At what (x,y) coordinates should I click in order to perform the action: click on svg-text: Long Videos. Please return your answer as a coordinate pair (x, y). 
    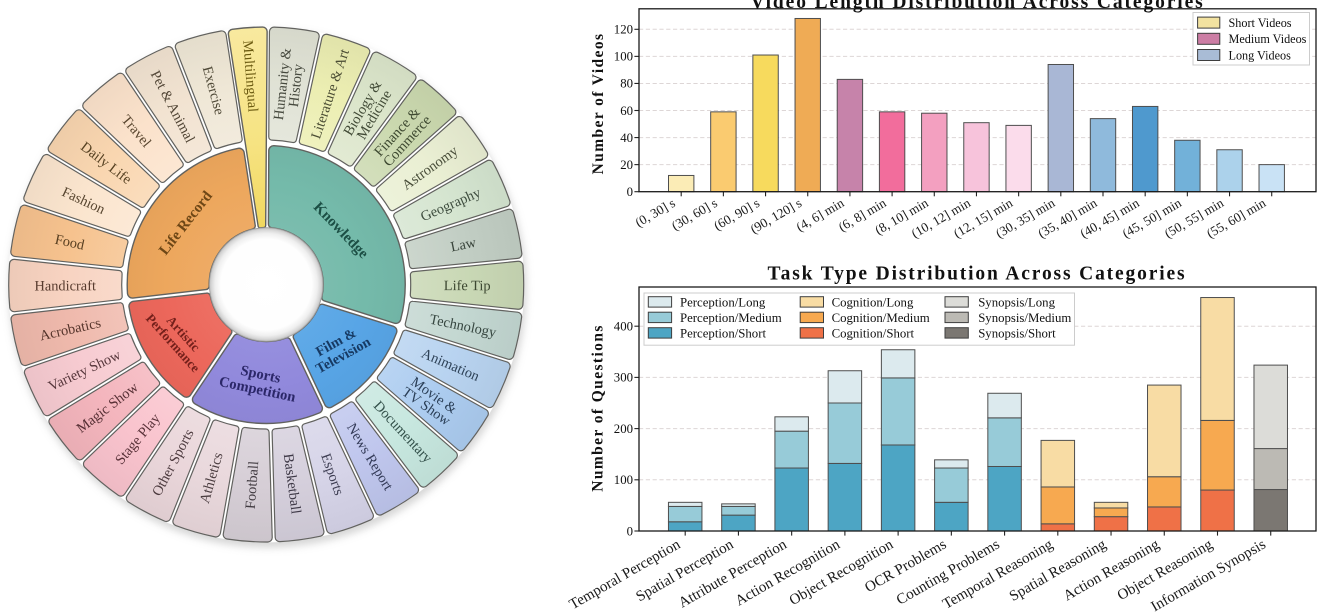
    Looking at the image, I should click on (1260, 55).